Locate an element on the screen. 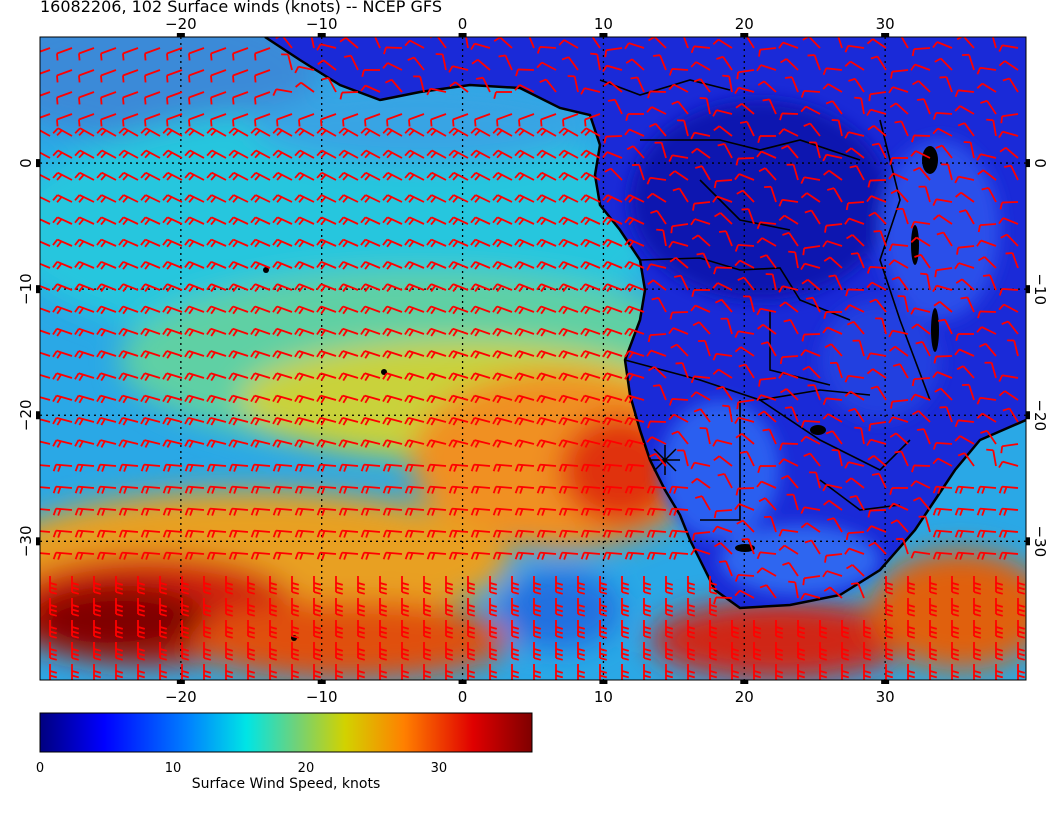 The width and height of the screenshot is (1056, 816). lat-tick-label-right: 0 is located at coordinates (1040, 163).